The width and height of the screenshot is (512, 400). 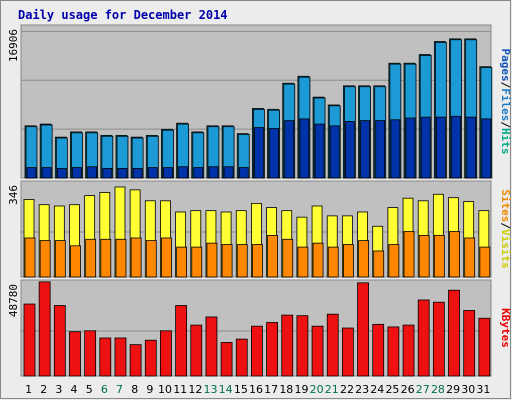 What do you see at coordinates (13, 45) in the screenshot?
I see `hits-max-label: 16906` at bounding box center [13, 45].